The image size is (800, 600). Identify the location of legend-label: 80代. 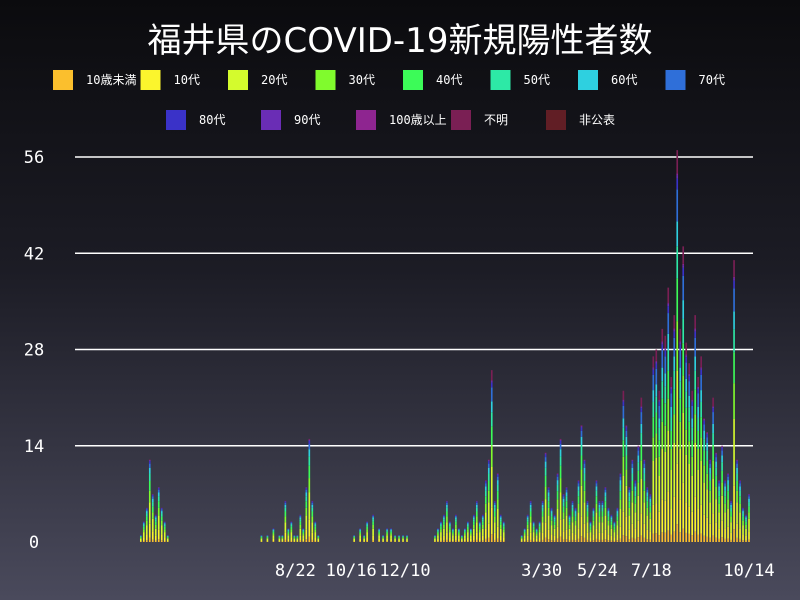
(212, 120).